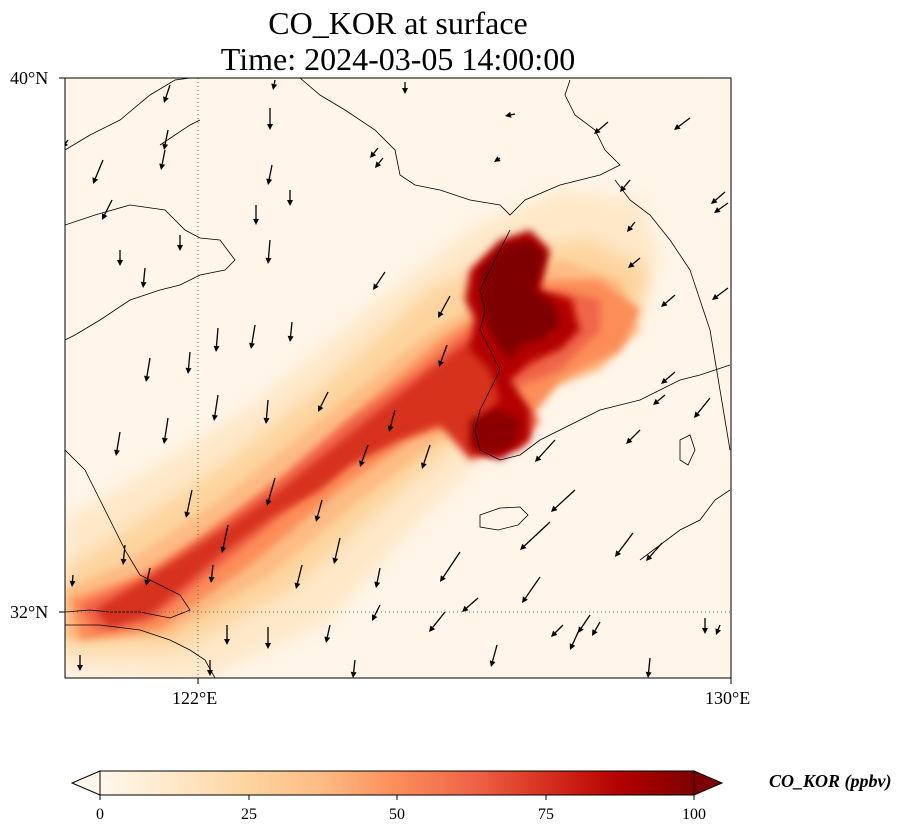 The width and height of the screenshot is (920, 836). I want to click on colorbar-tick-50: 50, so click(397, 814).